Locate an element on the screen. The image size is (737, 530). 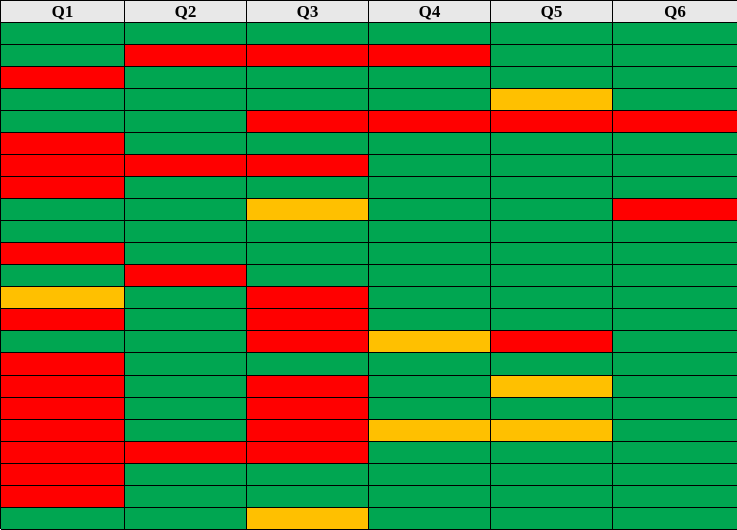
heatmap-cell-r5-q5 is located at coordinates (552, 122).